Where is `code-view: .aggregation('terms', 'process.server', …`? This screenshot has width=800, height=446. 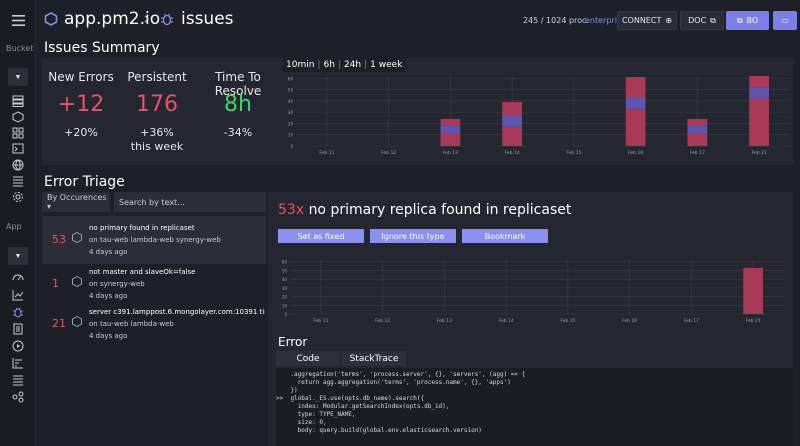
code-view: .aggregation('terms', 'process.server', … is located at coordinates (535, 407).